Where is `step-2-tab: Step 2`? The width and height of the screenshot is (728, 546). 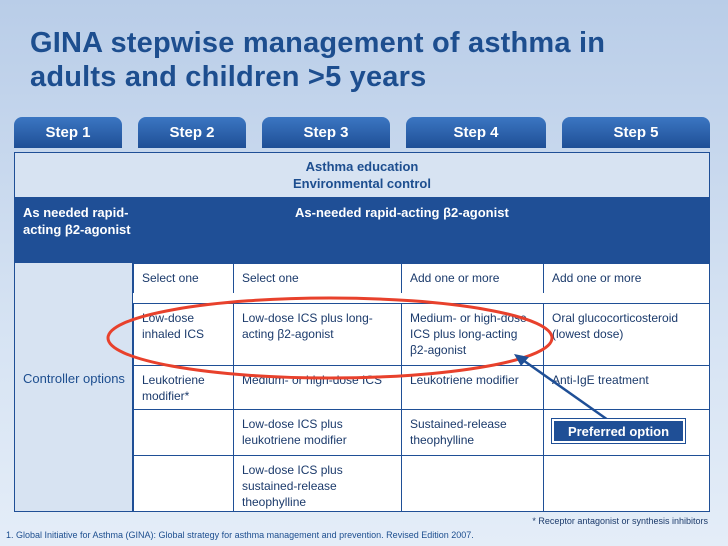
step-2-tab: Step 2 is located at coordinates (192, 132).